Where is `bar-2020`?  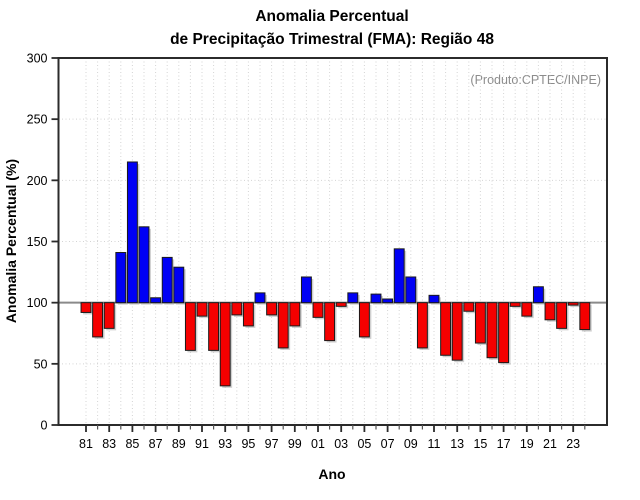
bar-2020 is located at coordinates (538, 295).